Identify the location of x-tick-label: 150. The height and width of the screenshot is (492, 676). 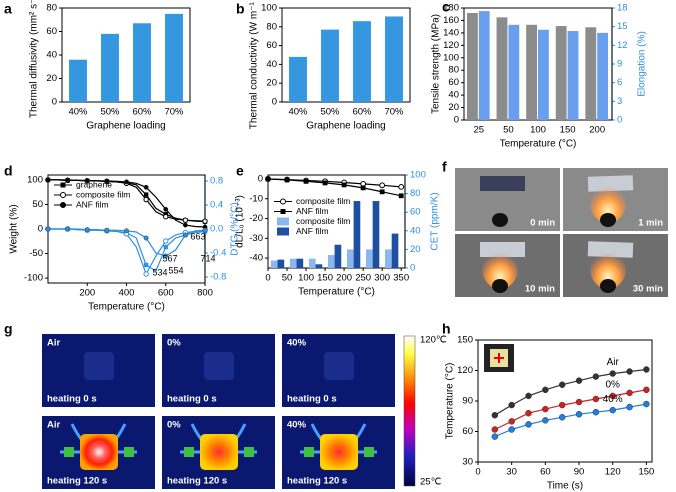
(646, 472).